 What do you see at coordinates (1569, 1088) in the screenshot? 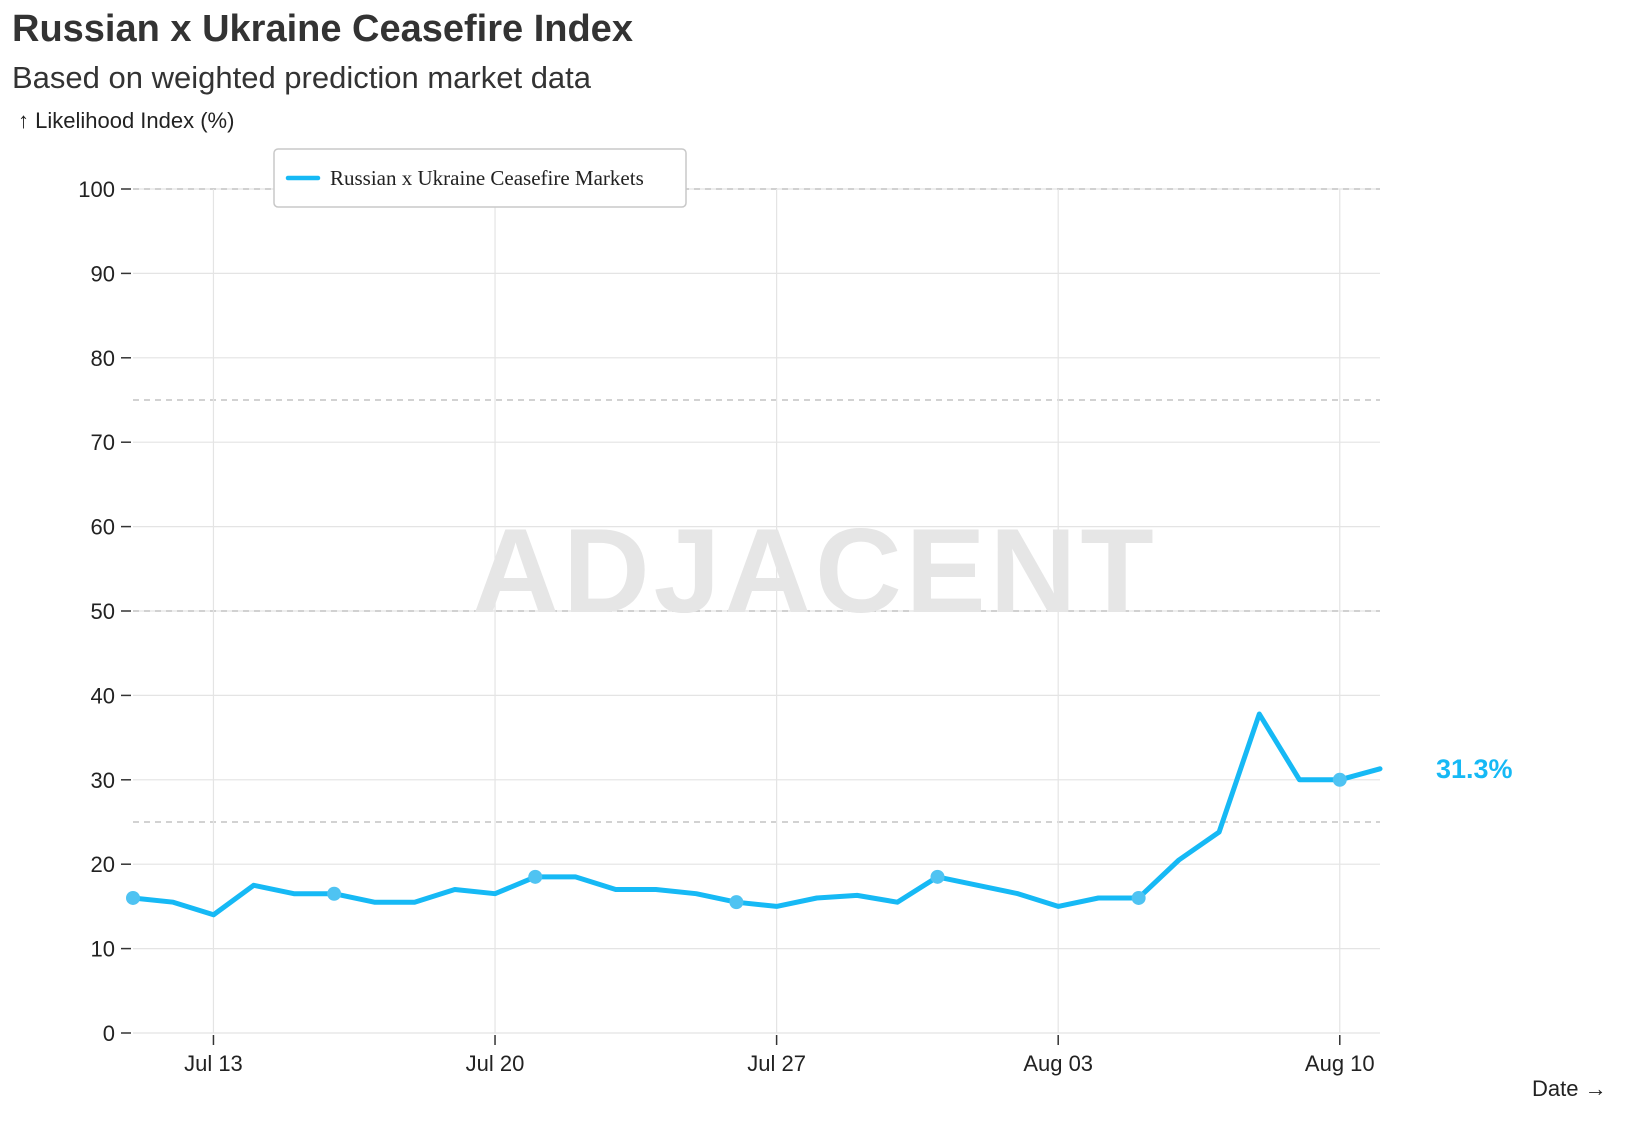
I see `x-axis-label: Date →` at bounding box center [1569, 1088].